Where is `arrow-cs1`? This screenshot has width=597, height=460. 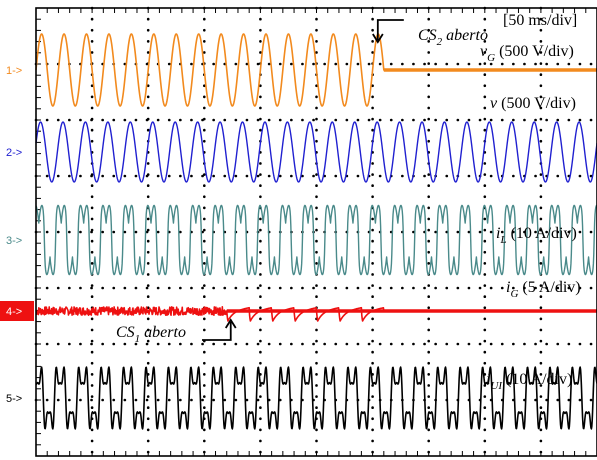 arrow-cs1 is located at coordinates (217, 331).